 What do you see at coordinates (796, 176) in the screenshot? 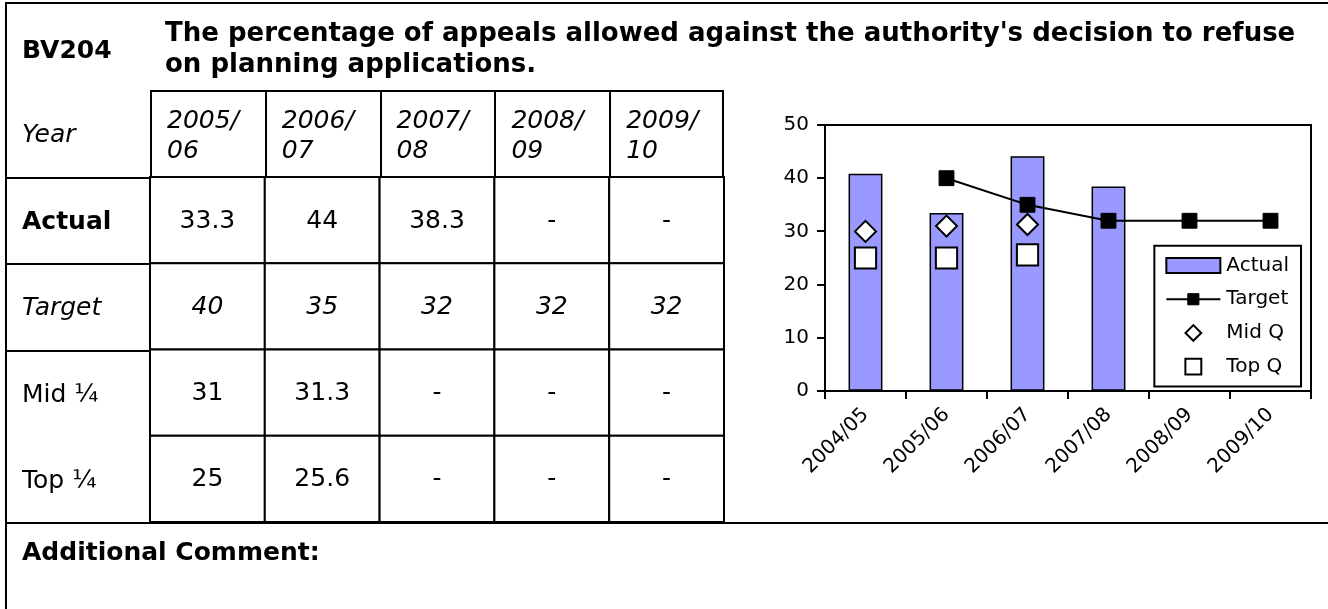
I see `y-tick-label: 40` at bounding box center [796, 176].